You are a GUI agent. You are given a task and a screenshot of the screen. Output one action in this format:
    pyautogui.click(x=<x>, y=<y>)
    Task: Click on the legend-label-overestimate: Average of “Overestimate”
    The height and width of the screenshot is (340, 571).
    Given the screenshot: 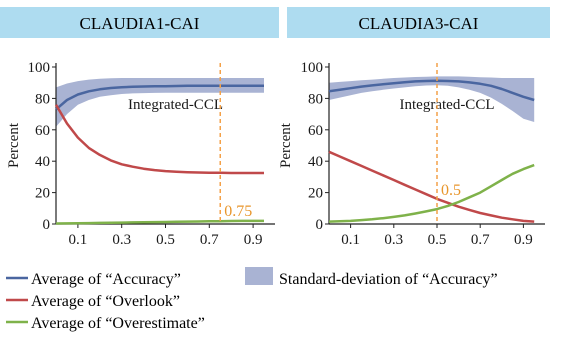 What is the action you would take?
    pyautogui.click(x=118, y=323)
    